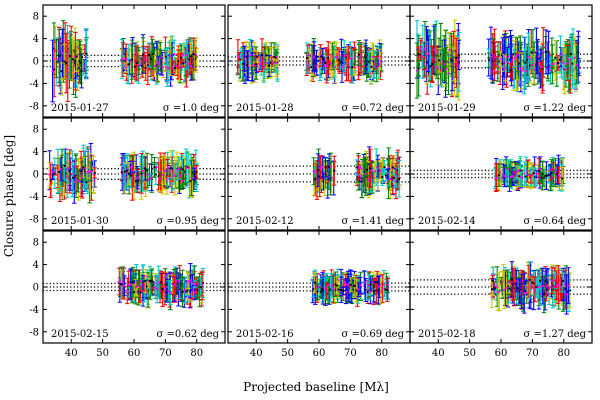 This screenshot has height=400, width=600. Describe the element at coordinates (80, 334) in the screenshot. I see `panel-date-label: 2015-02-15` at that location.